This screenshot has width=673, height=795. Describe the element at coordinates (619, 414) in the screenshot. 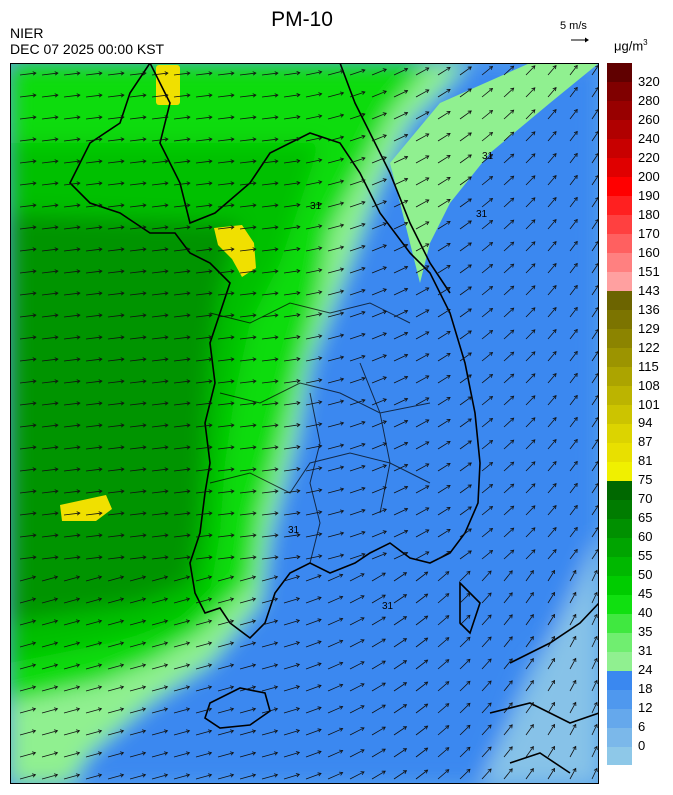

I see `color-legend` at that location.